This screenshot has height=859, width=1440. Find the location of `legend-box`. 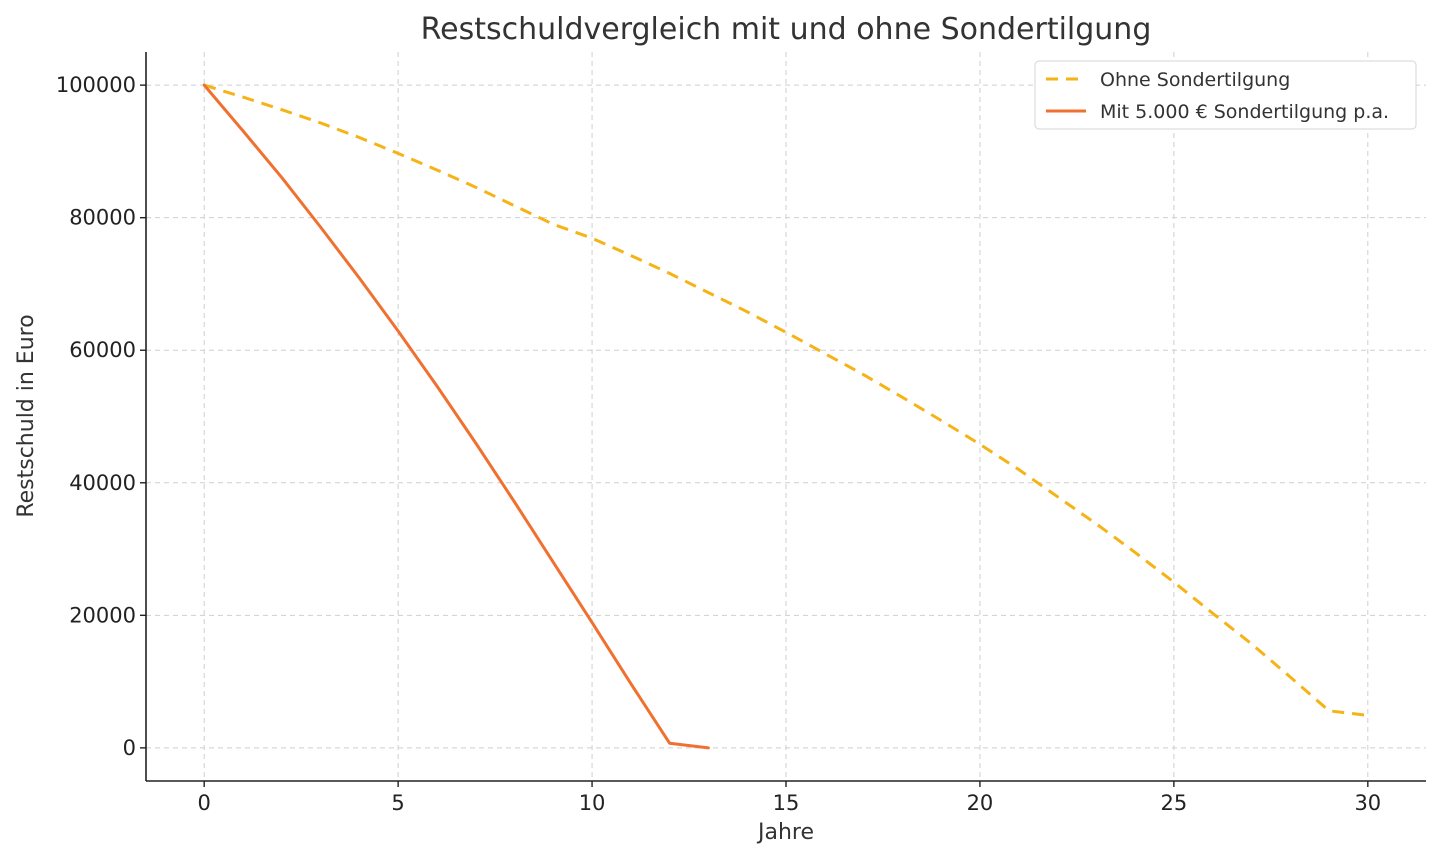

legend-box is located at coordinates (1225, 95).